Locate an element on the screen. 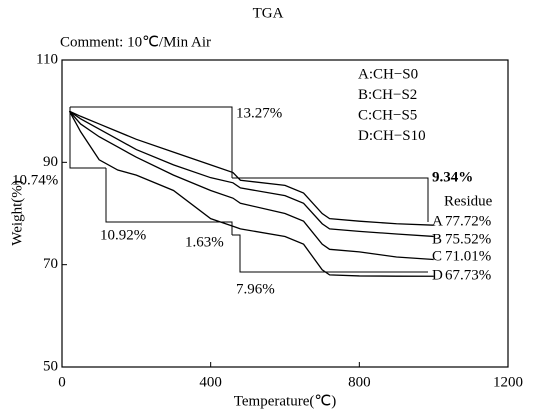 Image resolution: width=533 pixels, height=412 pixels. residue-label: 71.01% is located at coordinates (468, 256).